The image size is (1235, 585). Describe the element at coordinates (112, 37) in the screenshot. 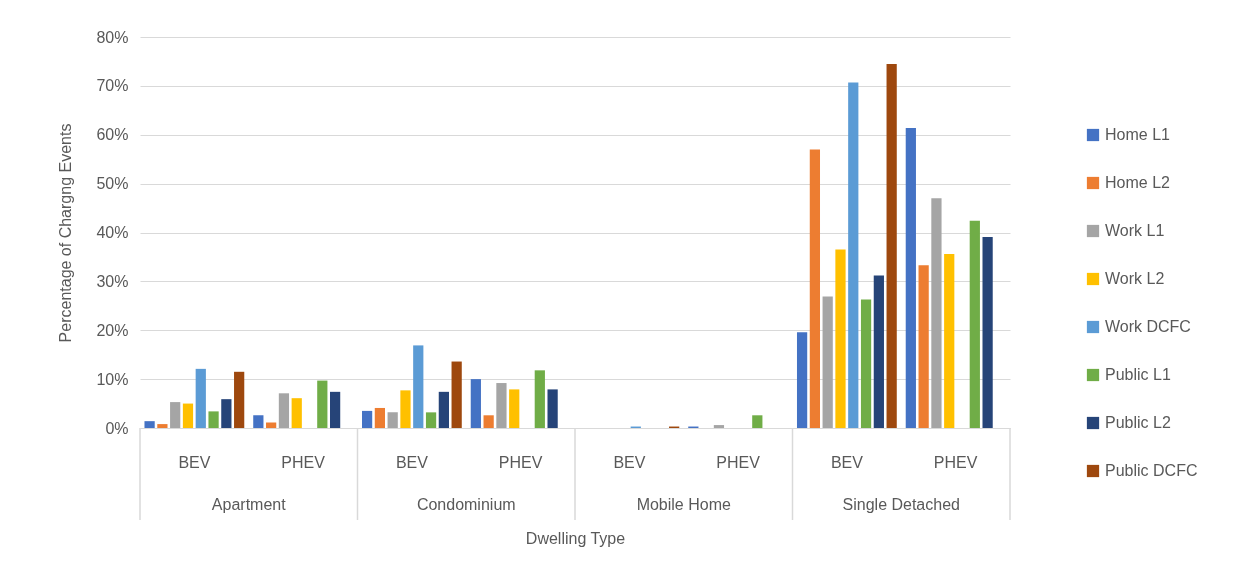

I see `y-tick-label: 80%` at that location.